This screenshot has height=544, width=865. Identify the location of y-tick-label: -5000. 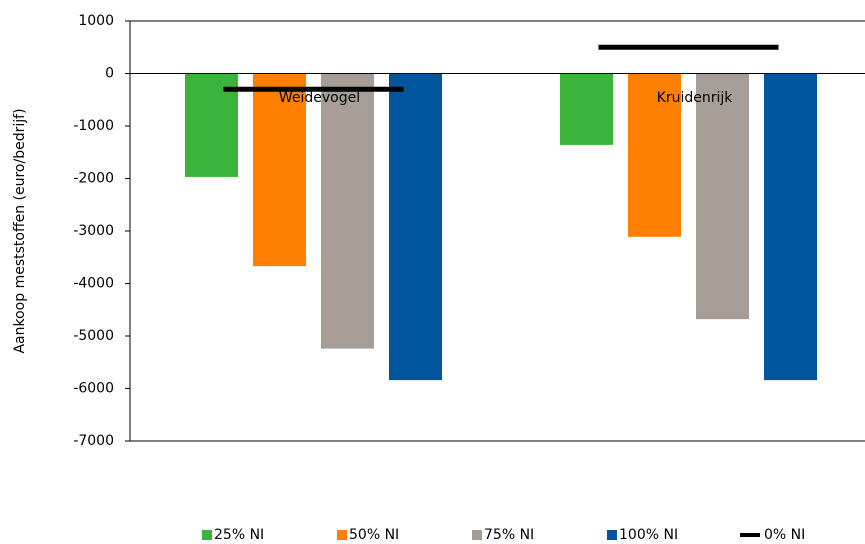
(93, 336).